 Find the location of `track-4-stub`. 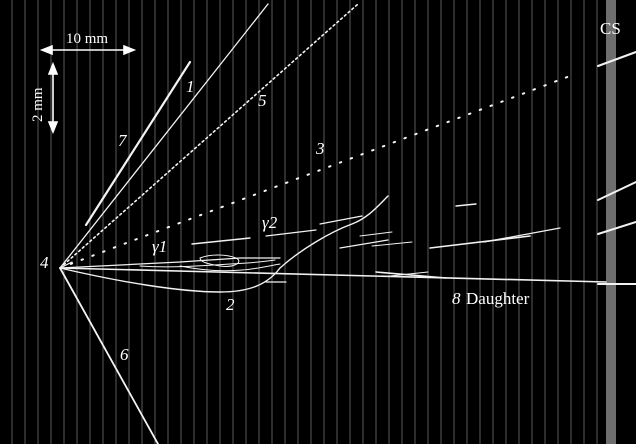

track-4-stub is located at coordinates (66, 265).